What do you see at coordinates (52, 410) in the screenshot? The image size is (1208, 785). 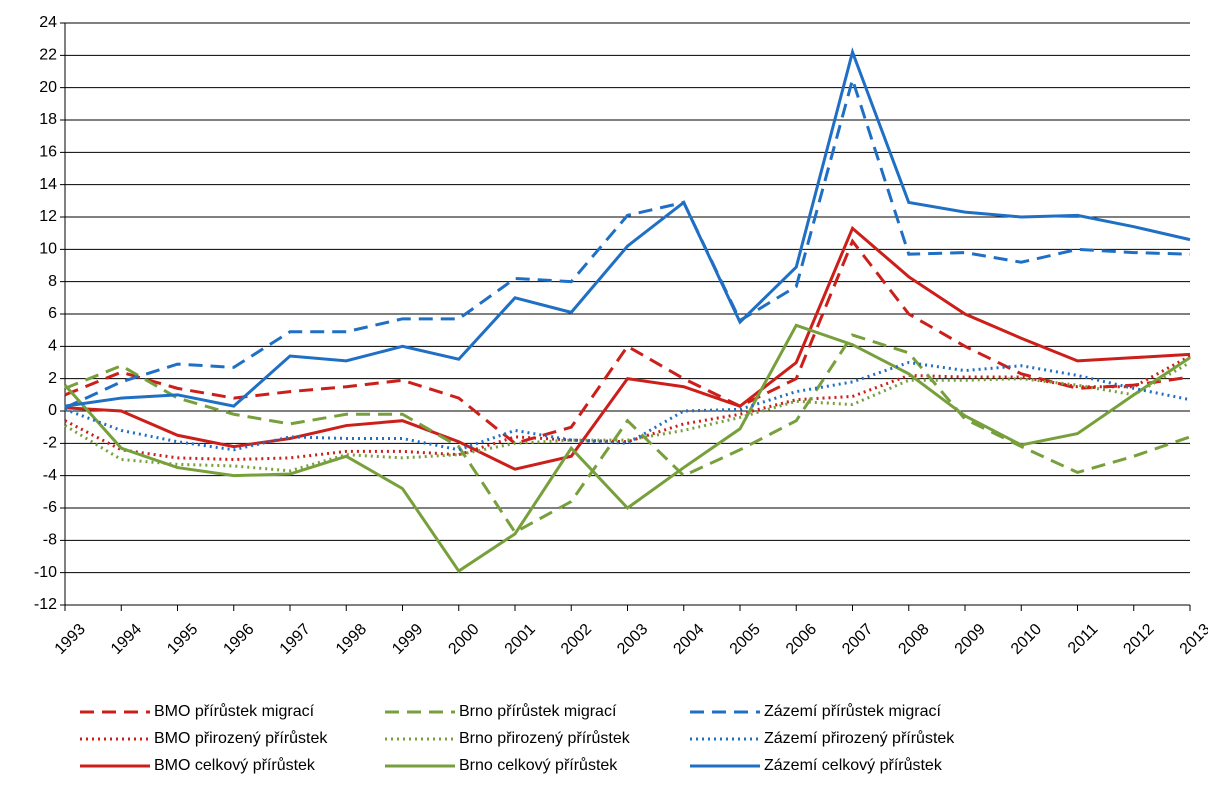 I see `y-tick-label: 0` at bounding box center [52, 410].